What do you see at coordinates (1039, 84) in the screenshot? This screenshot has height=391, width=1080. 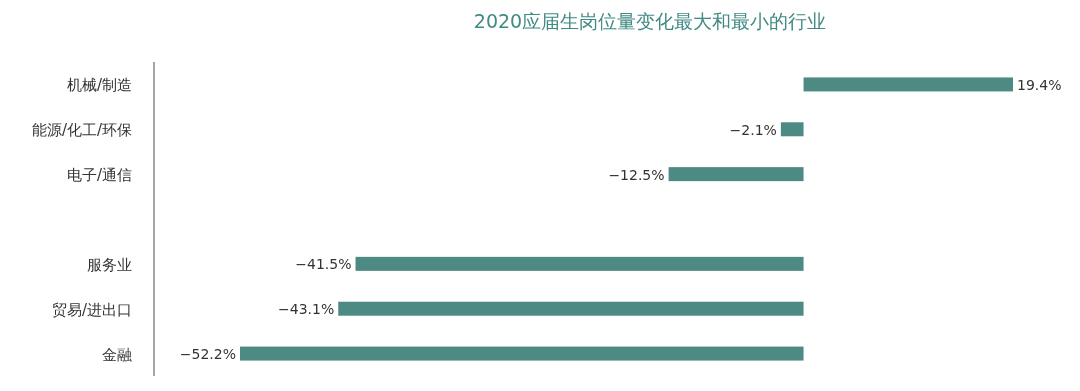 I see `data-label: 19.4%` at bounding box center [1039, 84].